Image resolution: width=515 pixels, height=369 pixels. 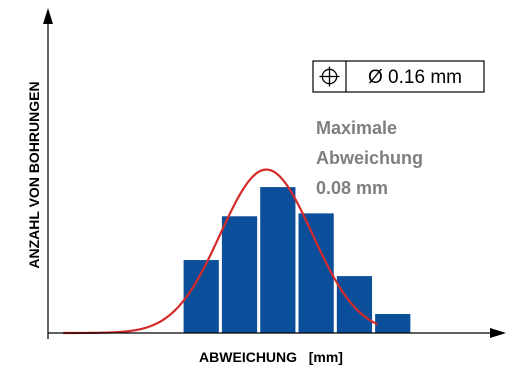 What do you see at coordinates (498, 333) in the screenshot?
I see `x-axis-arrow` at bounding box center [498, 333].